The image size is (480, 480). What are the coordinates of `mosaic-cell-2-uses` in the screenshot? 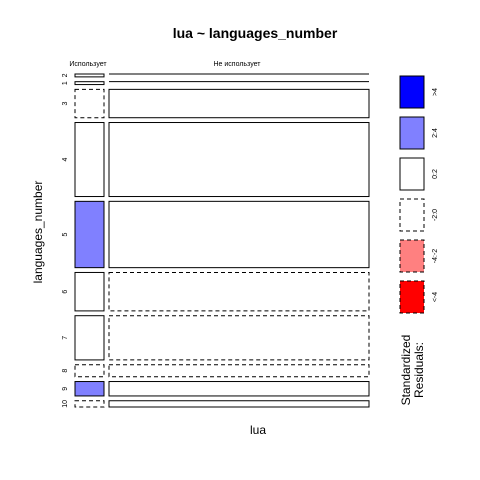 It's located at (89, 75).